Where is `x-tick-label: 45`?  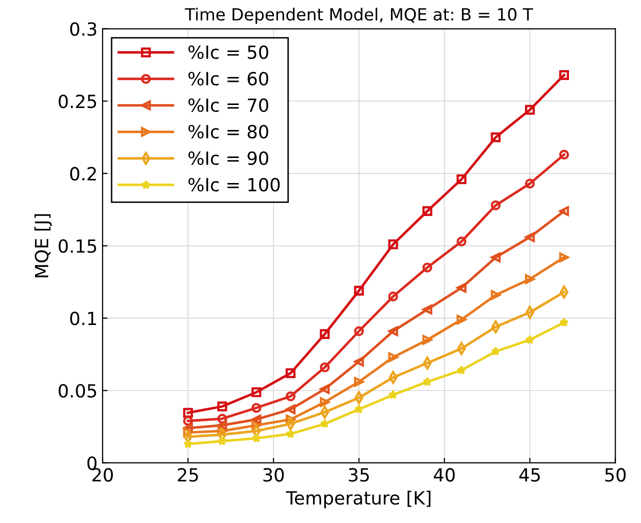 x-tick-label: 45 is located at coordinates (529, 475).